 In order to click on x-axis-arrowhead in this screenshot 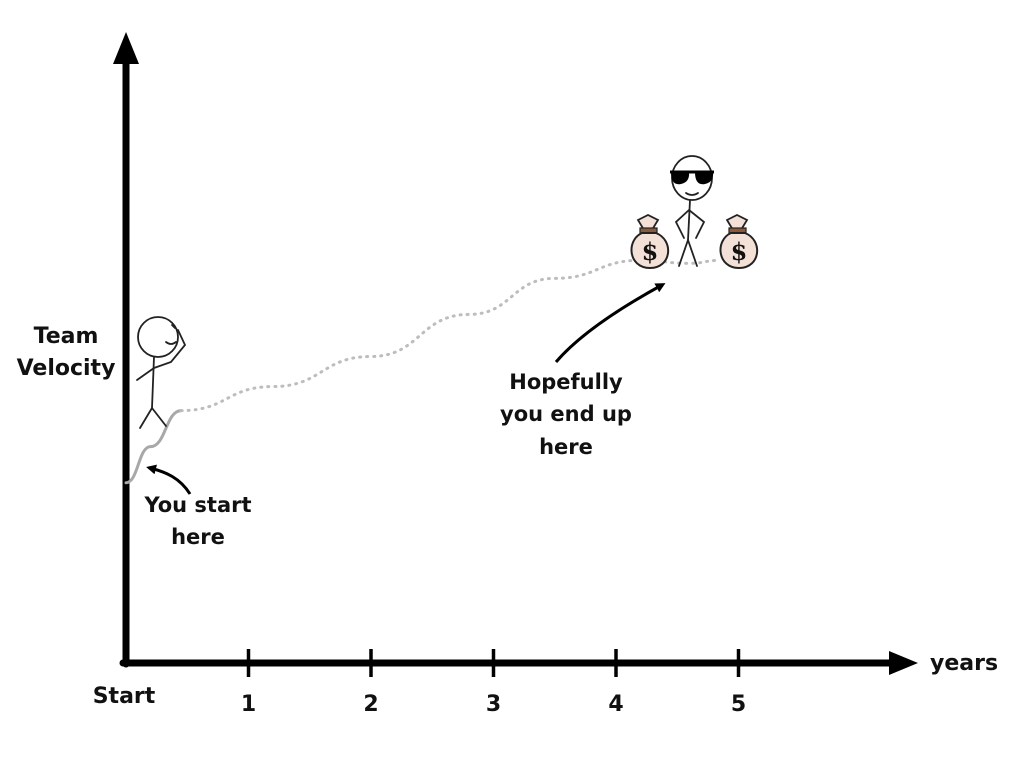, I will do `click(903, 663)`.